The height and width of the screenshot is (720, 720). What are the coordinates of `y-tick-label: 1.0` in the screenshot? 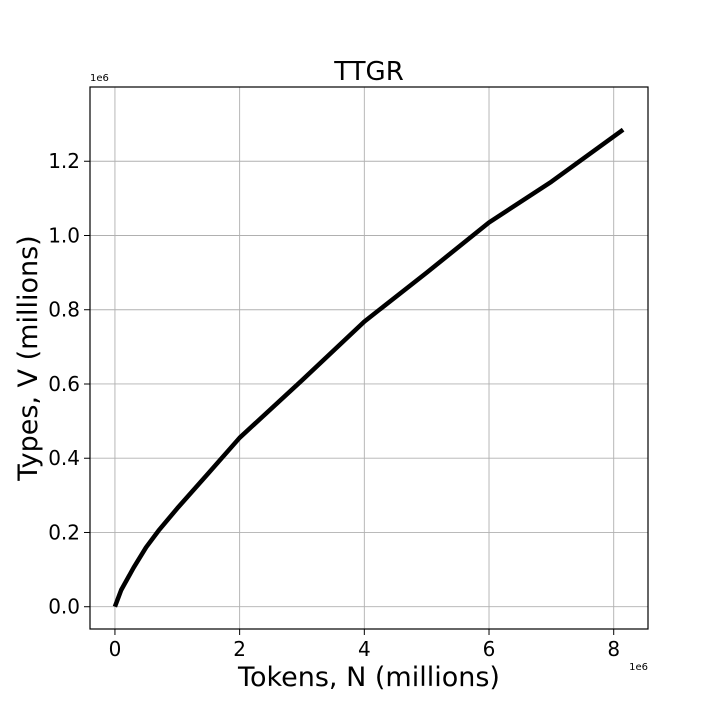 It's located at (64, 235).